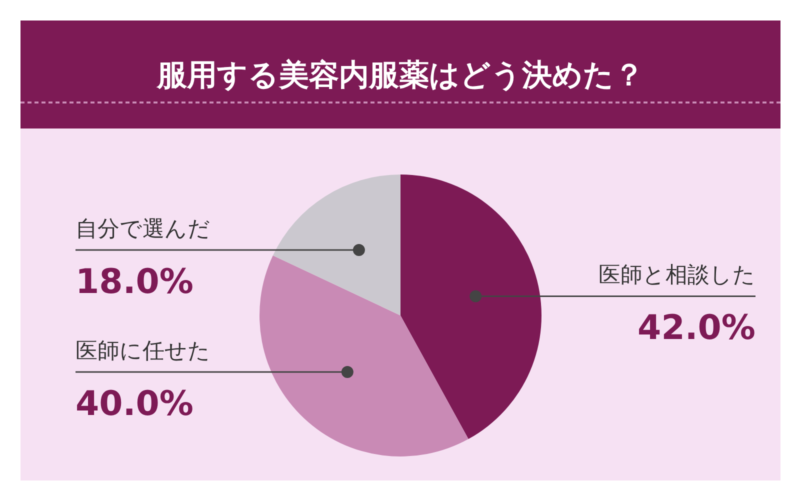 The width and height of the screenshot is (800, 500). Describe the element at coordinates (135, 282) in the screenshot. I see `data-label: 18.0%` at that location.